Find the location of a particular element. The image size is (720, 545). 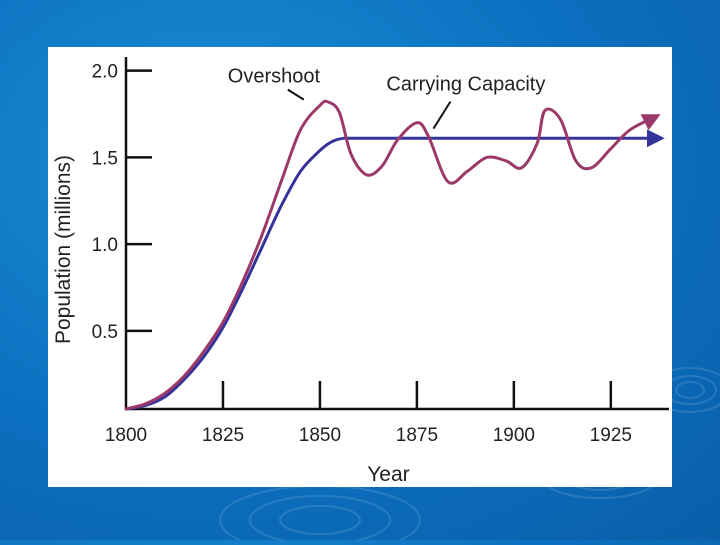

annotation-carrying-capacity: Carrying Capacity is located at coordinates (465, 85).